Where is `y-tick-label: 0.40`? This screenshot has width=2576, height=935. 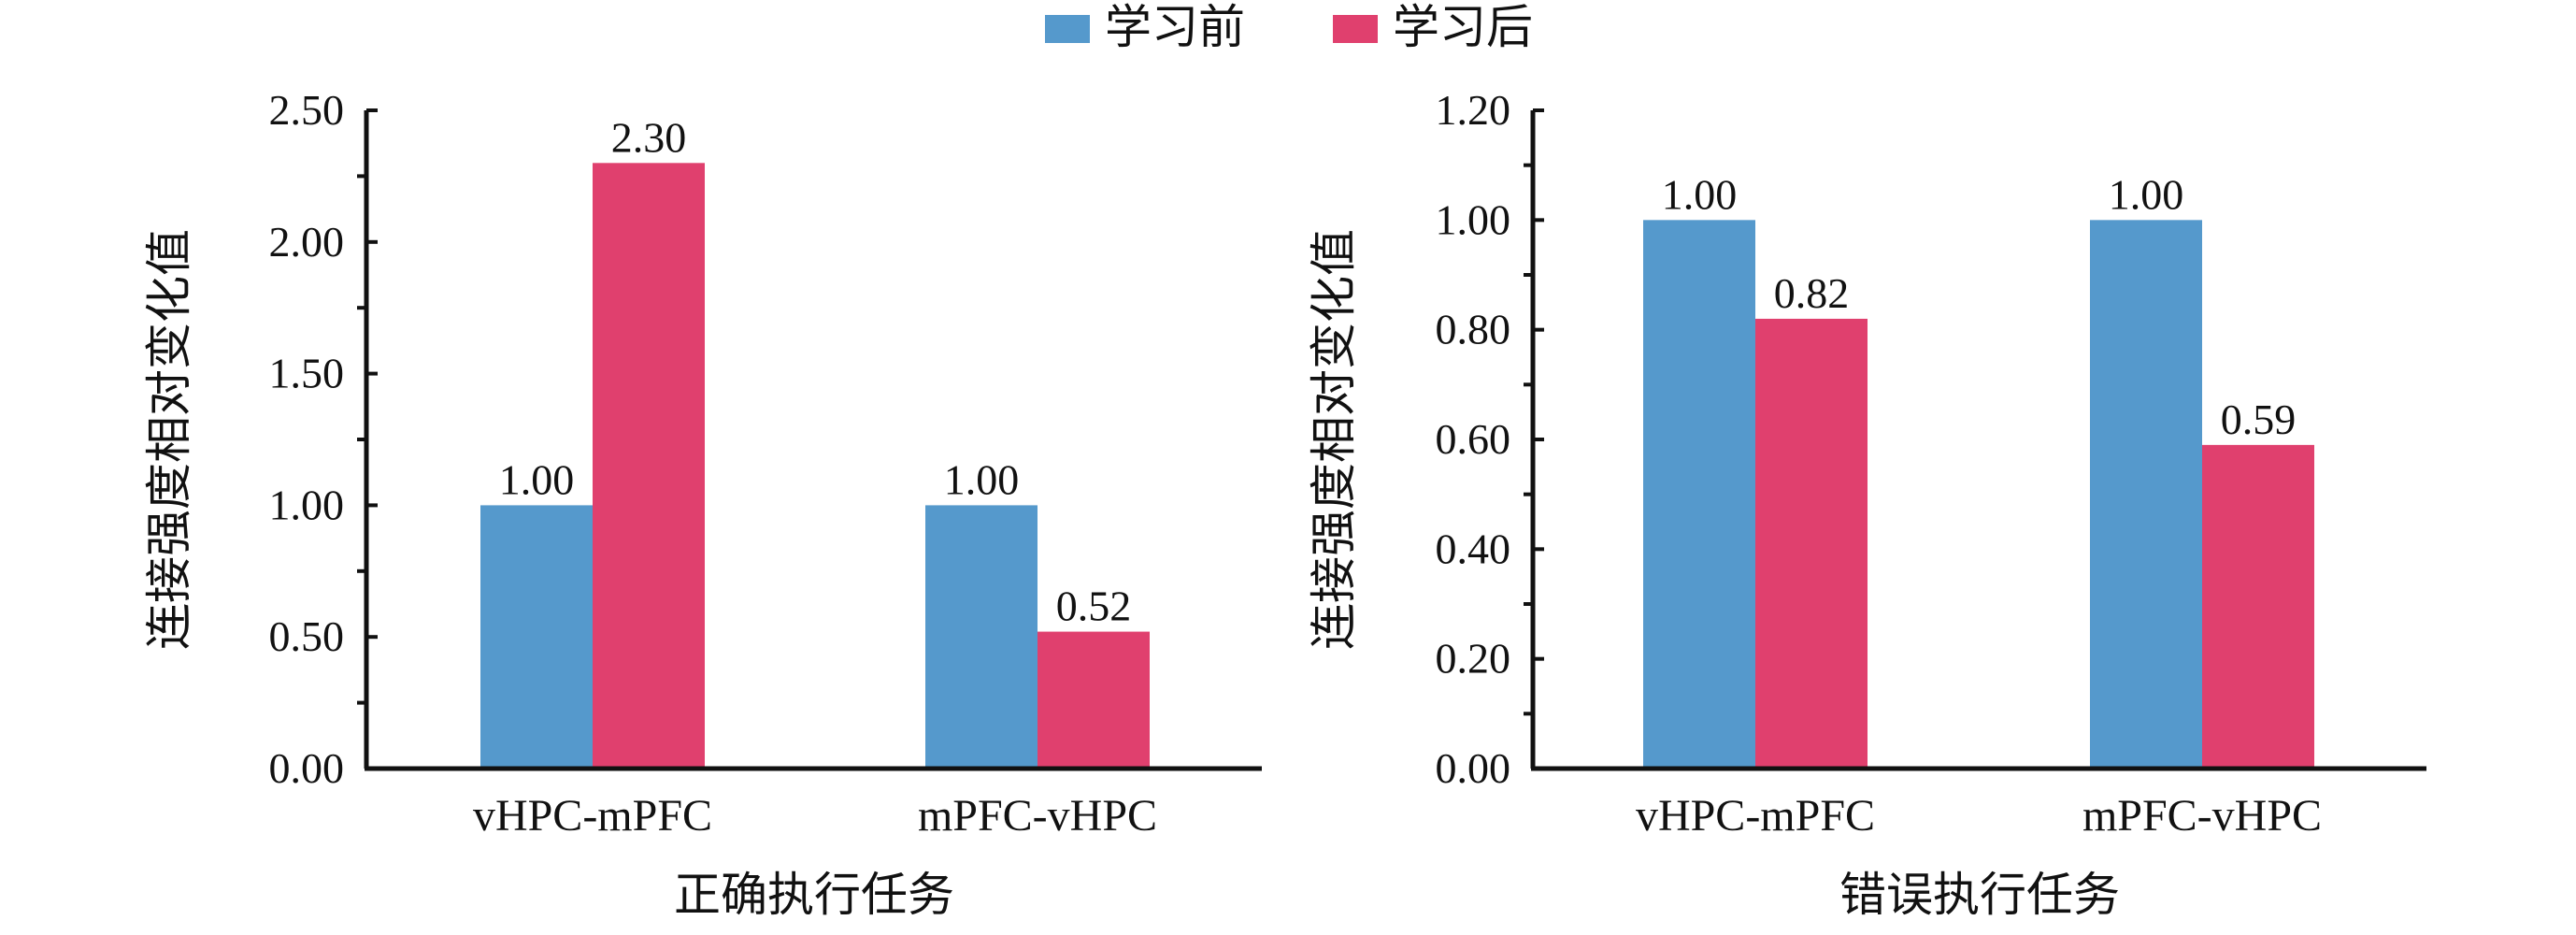 y-tick-label: 0.40 is located at coordinates (1473, 548).